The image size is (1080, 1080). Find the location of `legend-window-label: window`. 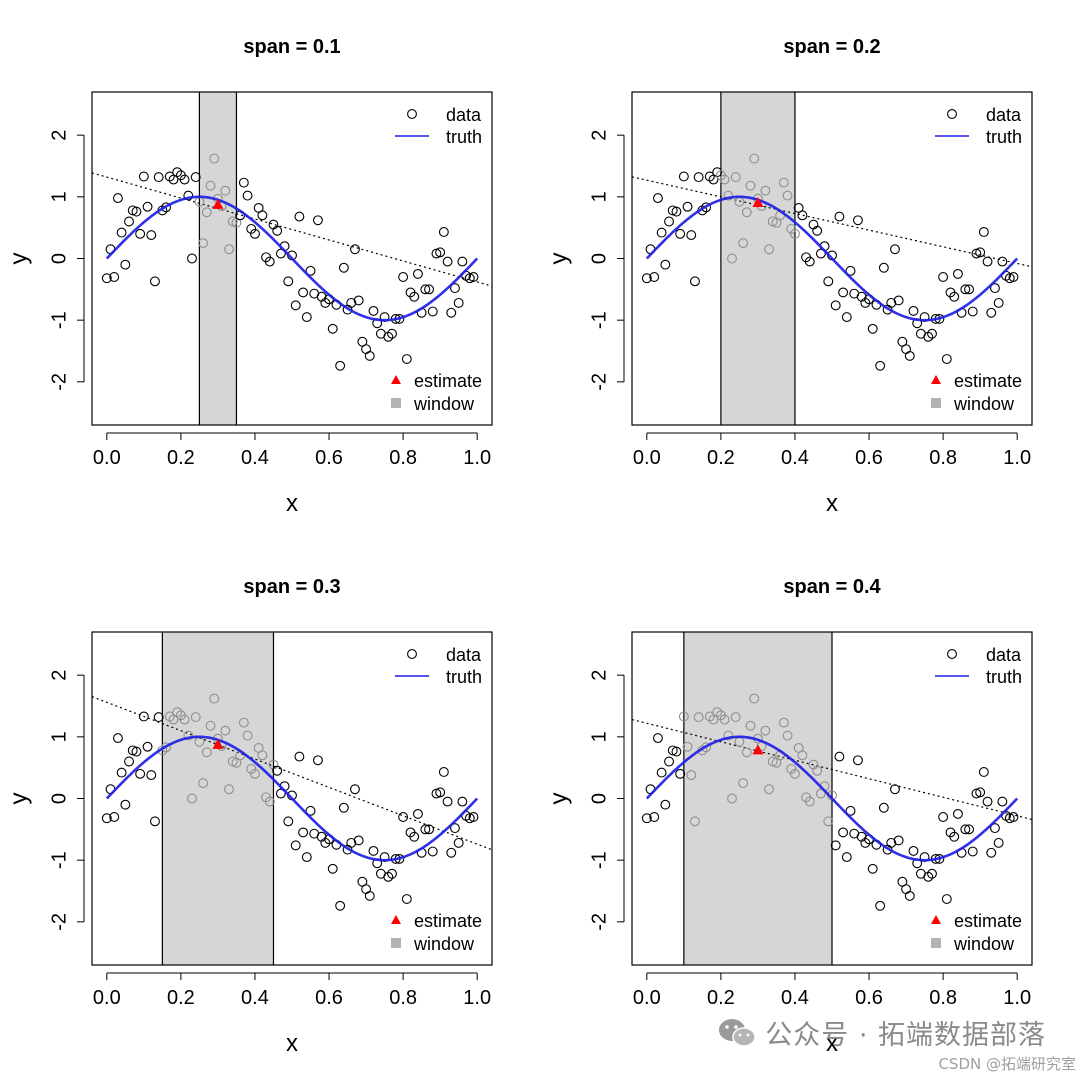

legend-window-label: window is located at coordinates (984, 404).